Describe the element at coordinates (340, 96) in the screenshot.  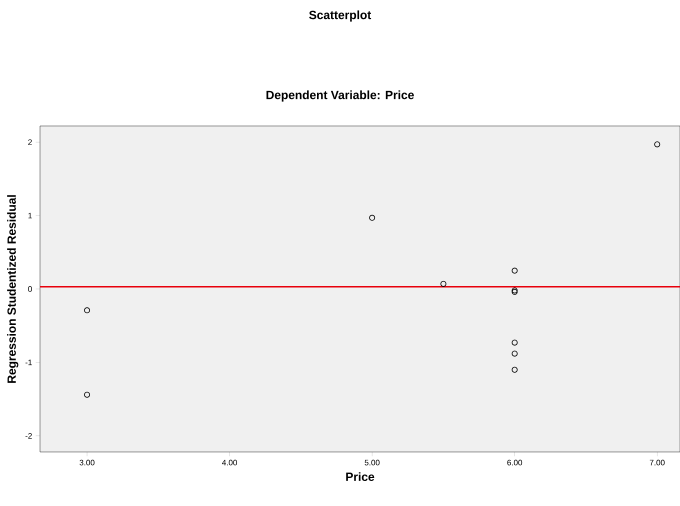
I see `chart-subtitle: Dependent Variable: Price` at that location.